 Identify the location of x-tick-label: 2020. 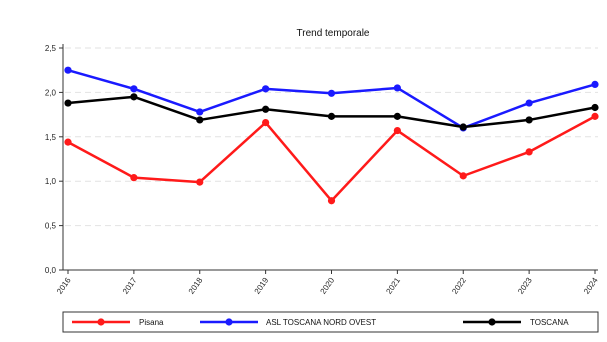
(328, 286).